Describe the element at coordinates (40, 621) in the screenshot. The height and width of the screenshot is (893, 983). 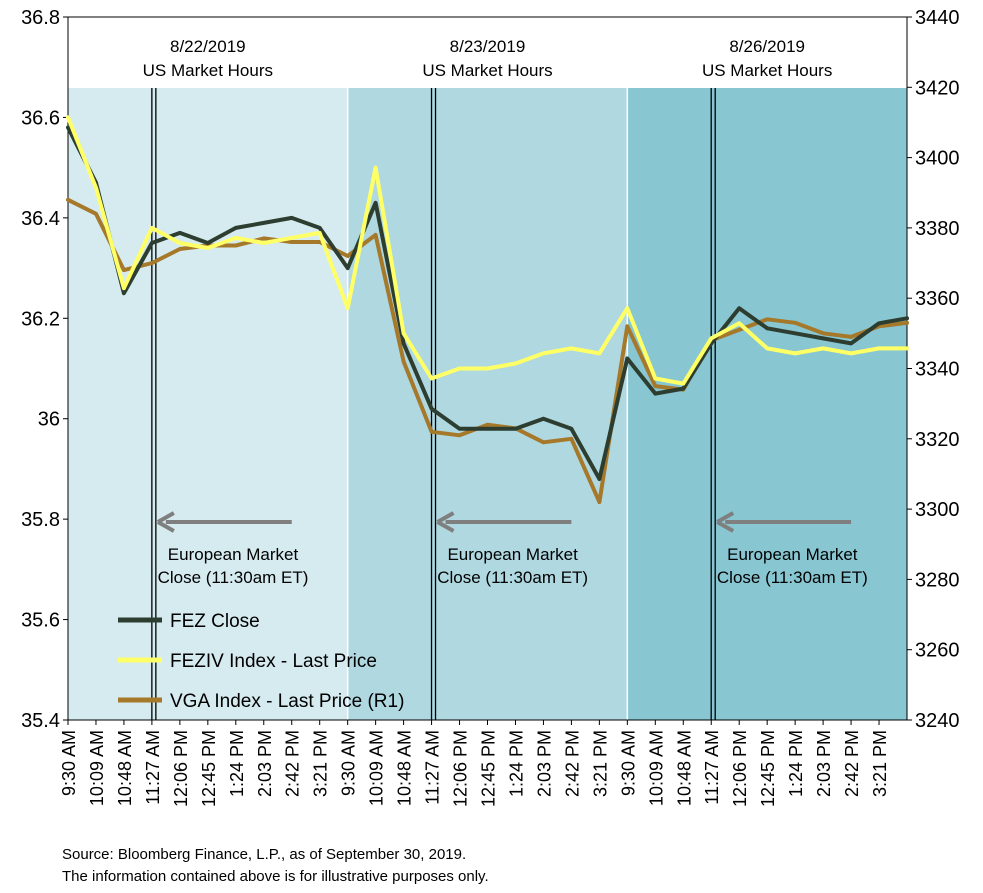
I see `y-tick-label: 35.6` at that location.